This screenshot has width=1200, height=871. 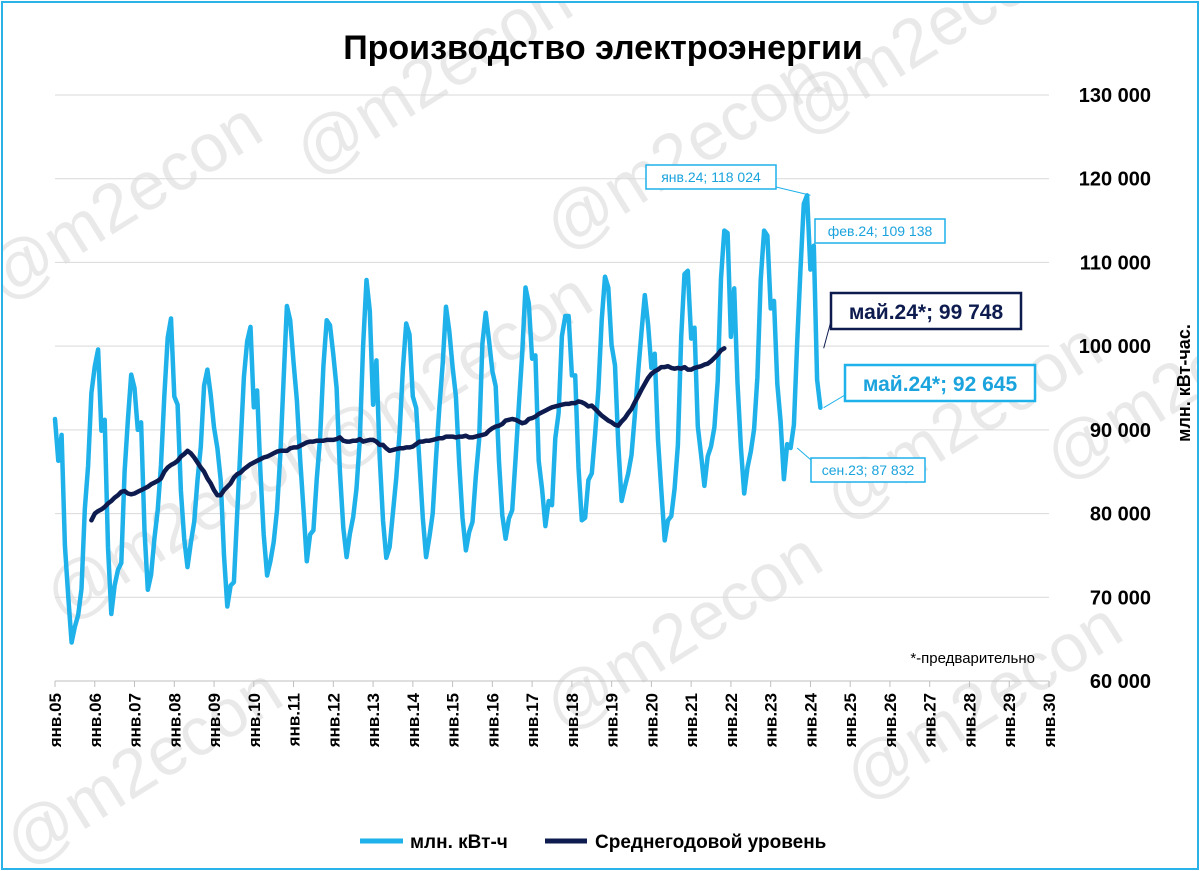 What do you see at coordinates (55, 720) in the screenshot?
I see `x-tick-label: янв.05` at bounding box center [55, 720].